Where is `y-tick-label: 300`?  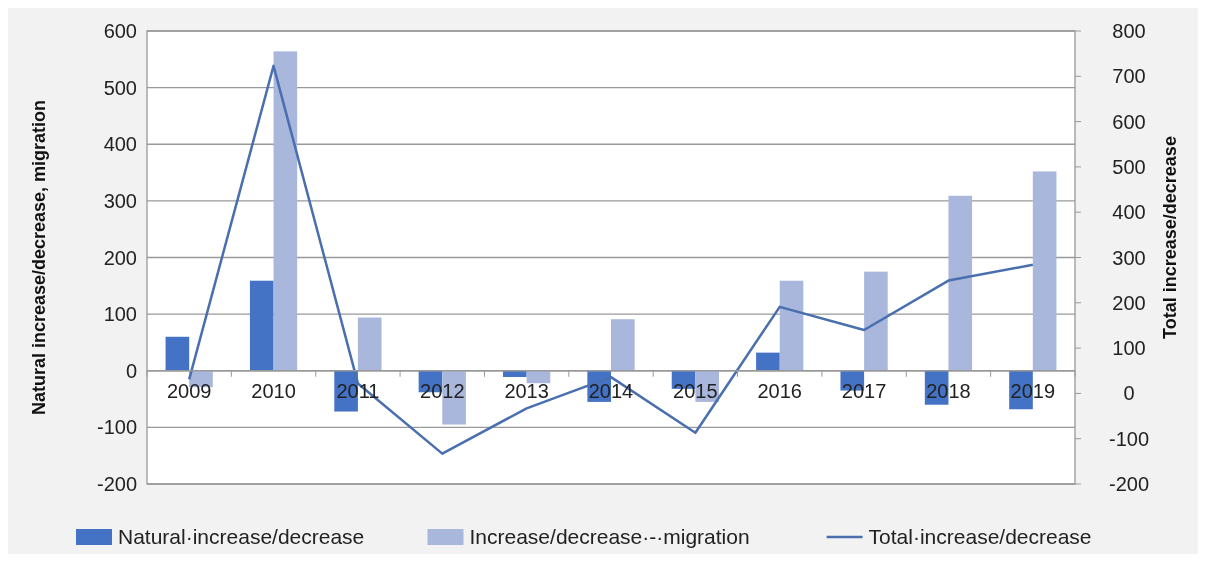 y-tick-label: 300 is located at coordinates (120, 200).